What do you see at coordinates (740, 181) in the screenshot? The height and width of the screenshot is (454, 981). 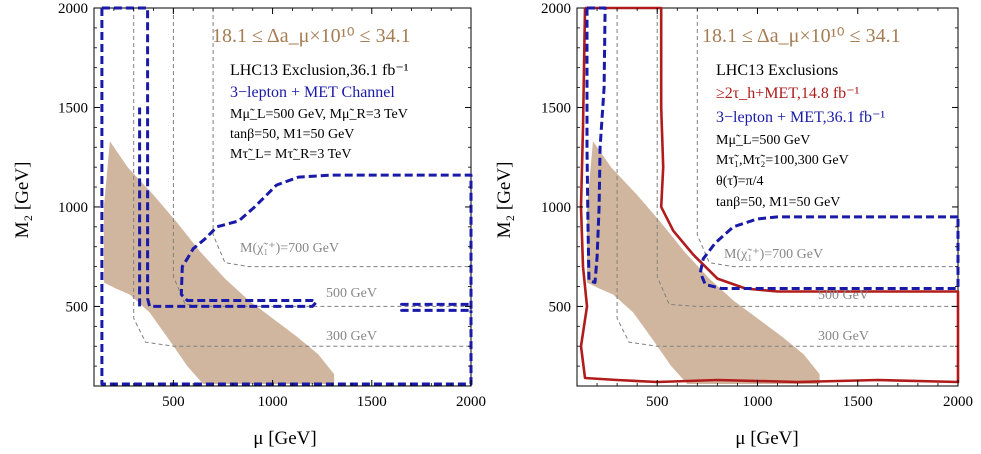 I see `annotation-line-6: θ(τ̃)=π/4` at bounding box center [740, 181].